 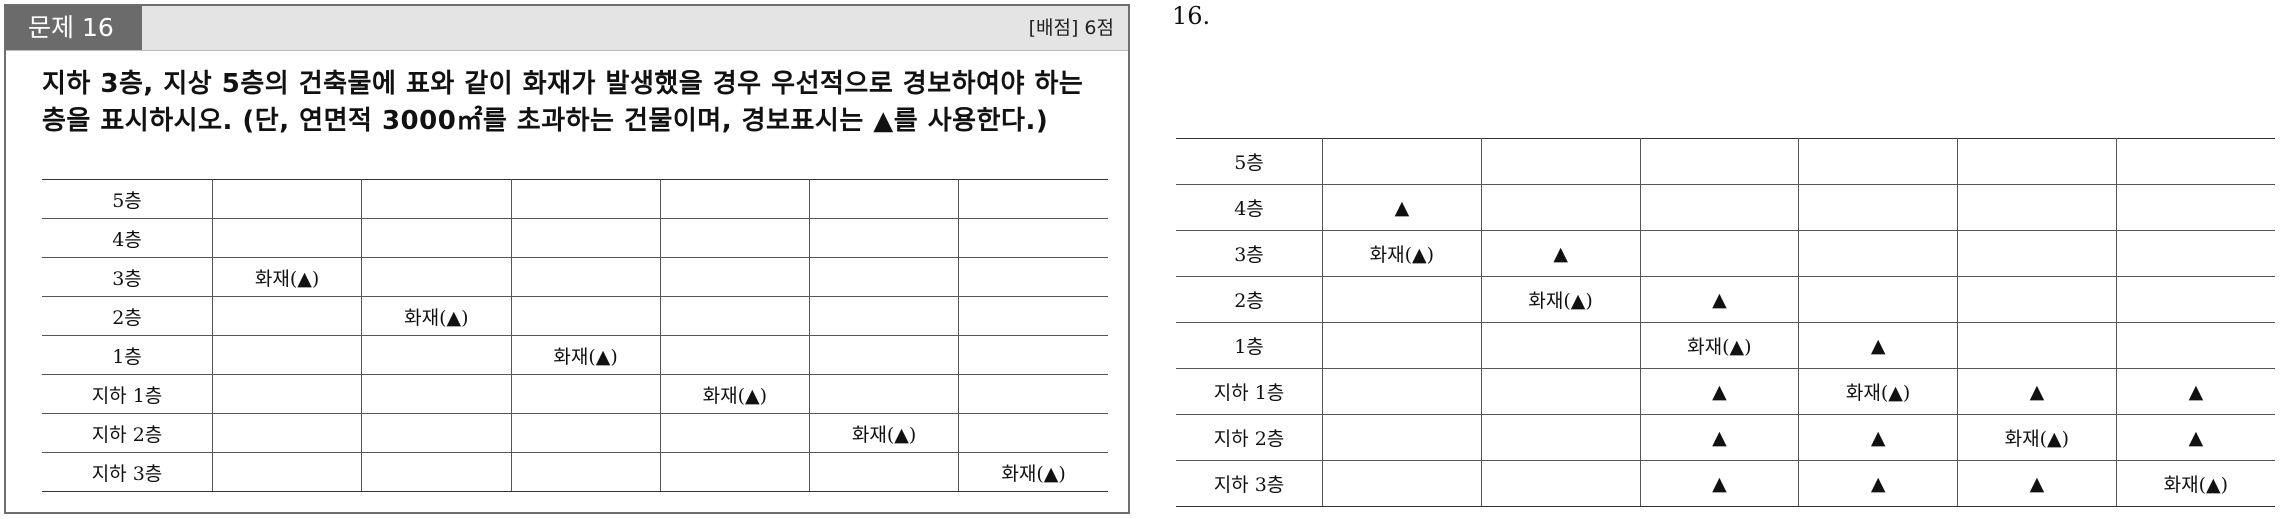 I want to click on table-row: 4층 ▲, so click(x=1725, y=207).